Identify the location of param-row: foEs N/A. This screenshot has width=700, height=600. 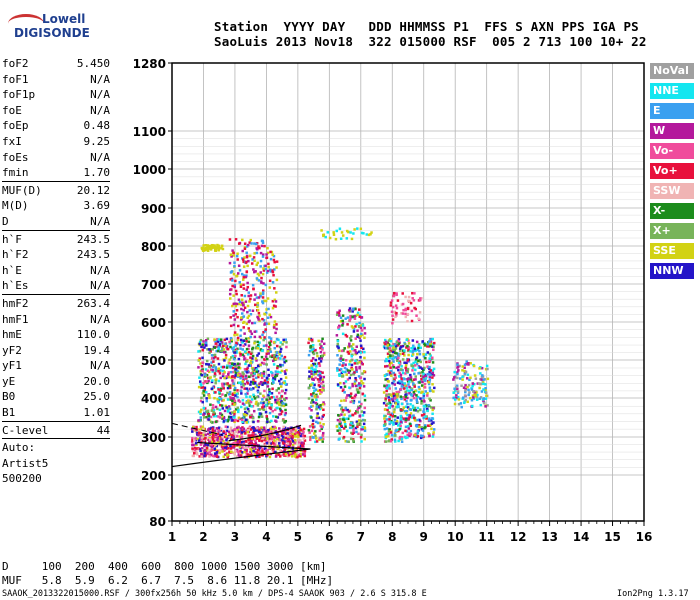
(56, 158).